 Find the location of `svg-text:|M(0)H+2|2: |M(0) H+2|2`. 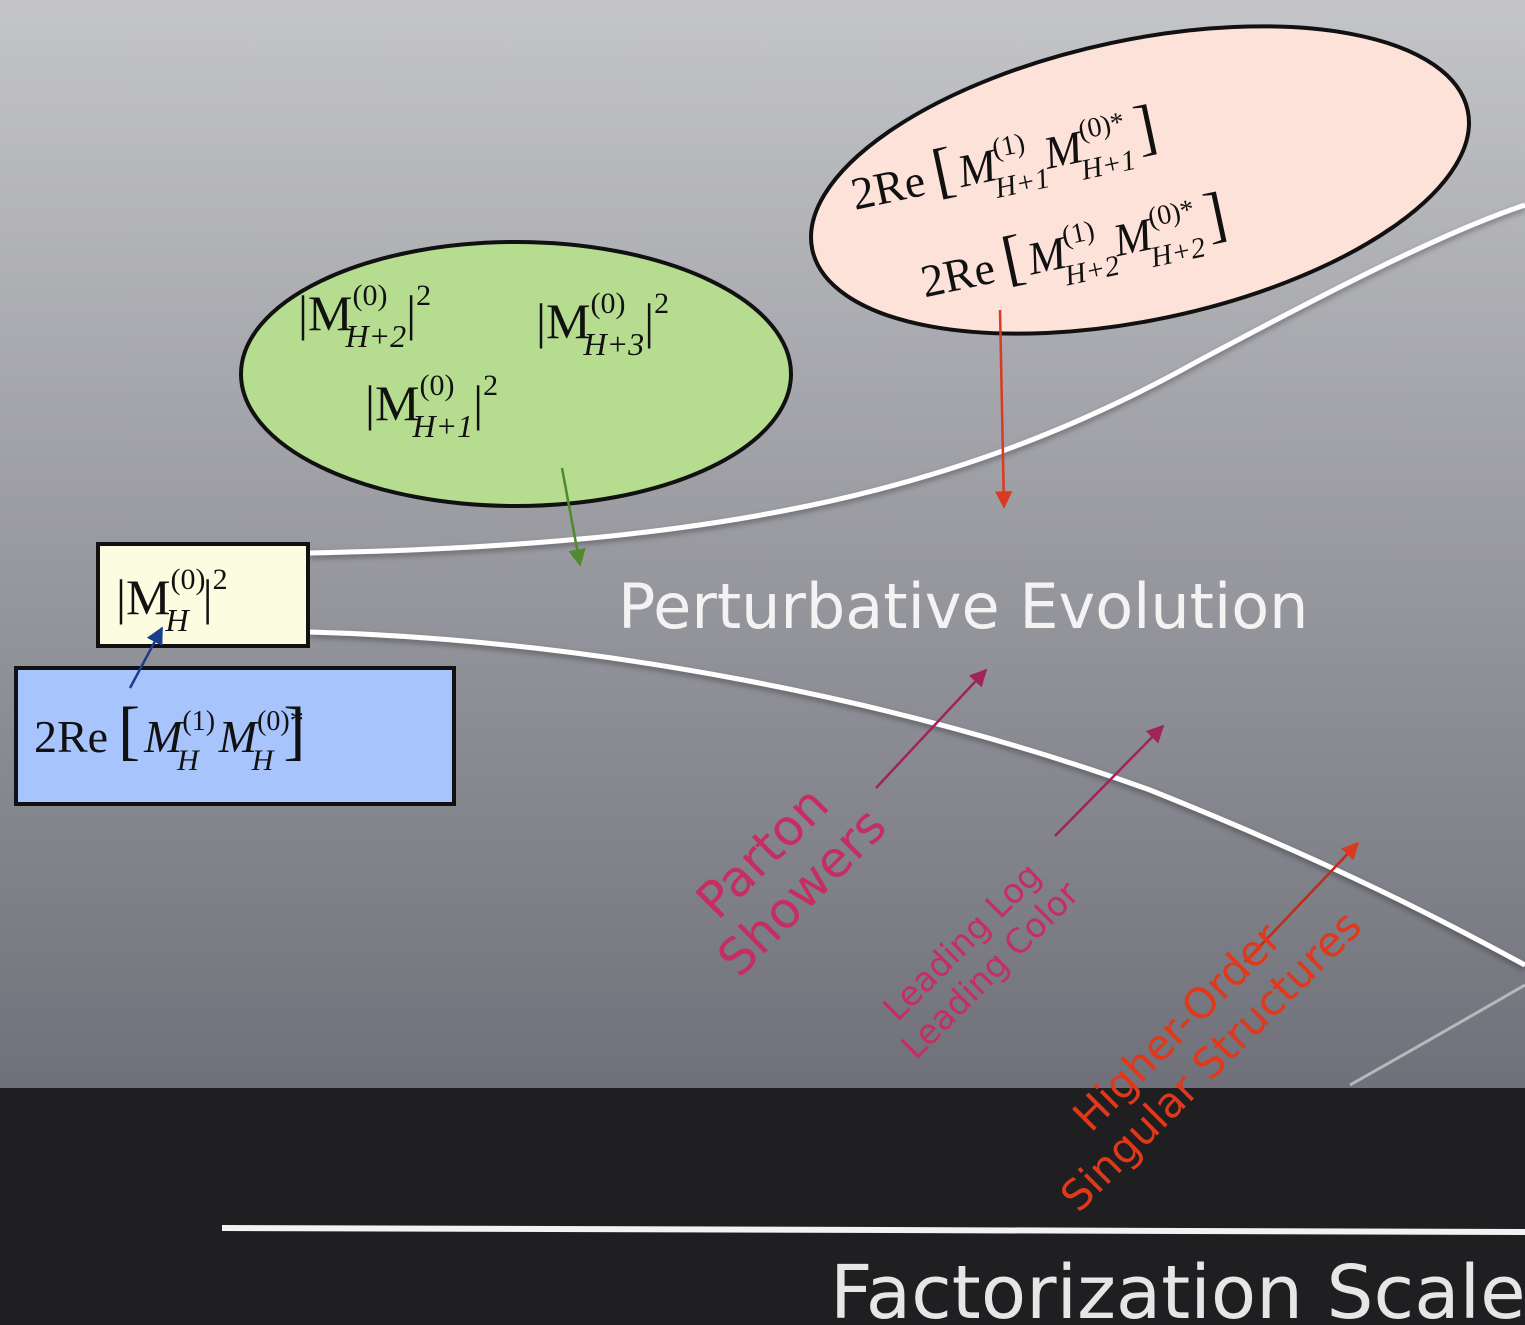

svg-text:|M(0)H+2|2: |M(0) H+2|2 is located at coordinates (364, 316).